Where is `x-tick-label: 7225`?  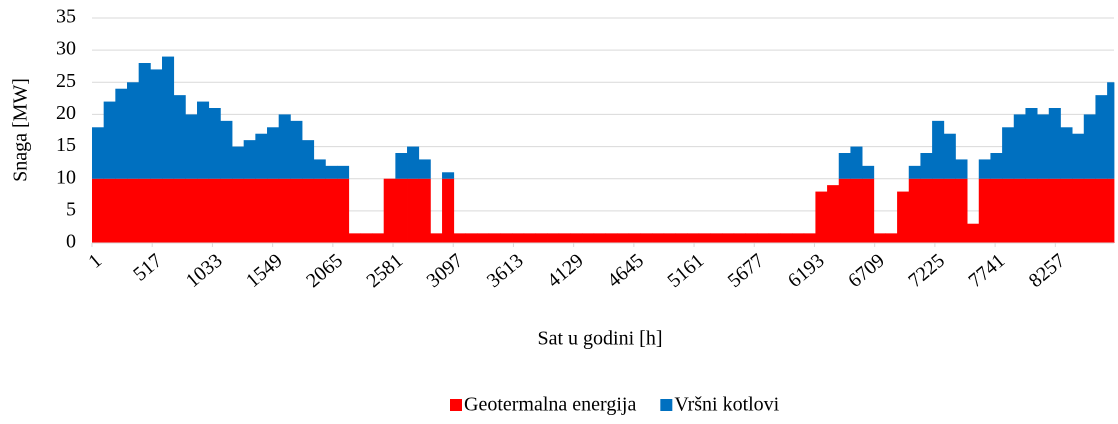
x-tick-label: 7225 is located at coordinates (926, 270).